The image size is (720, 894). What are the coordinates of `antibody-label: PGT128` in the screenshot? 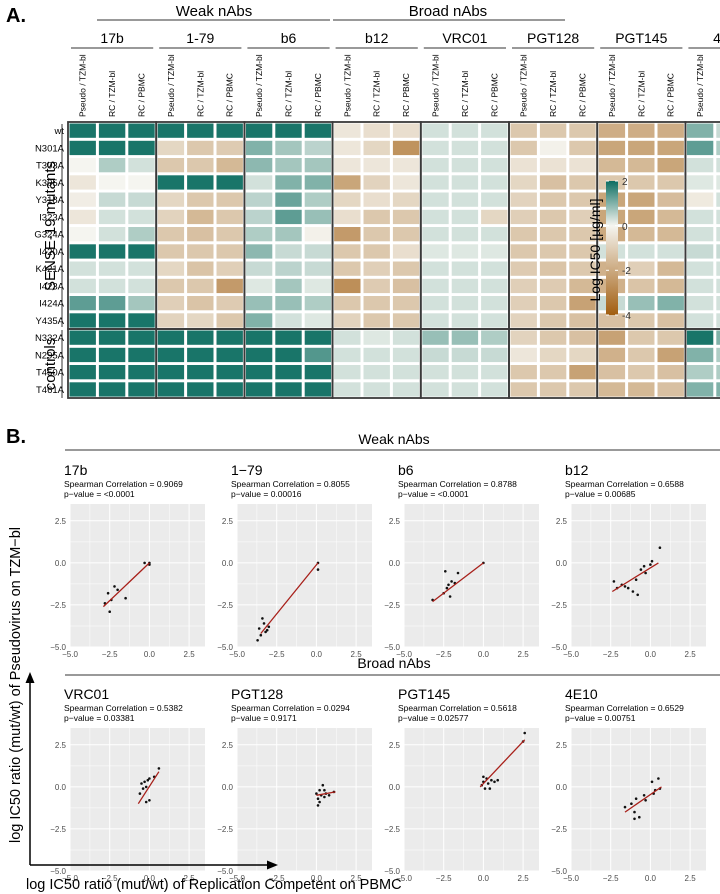 It's located at (553, 38).